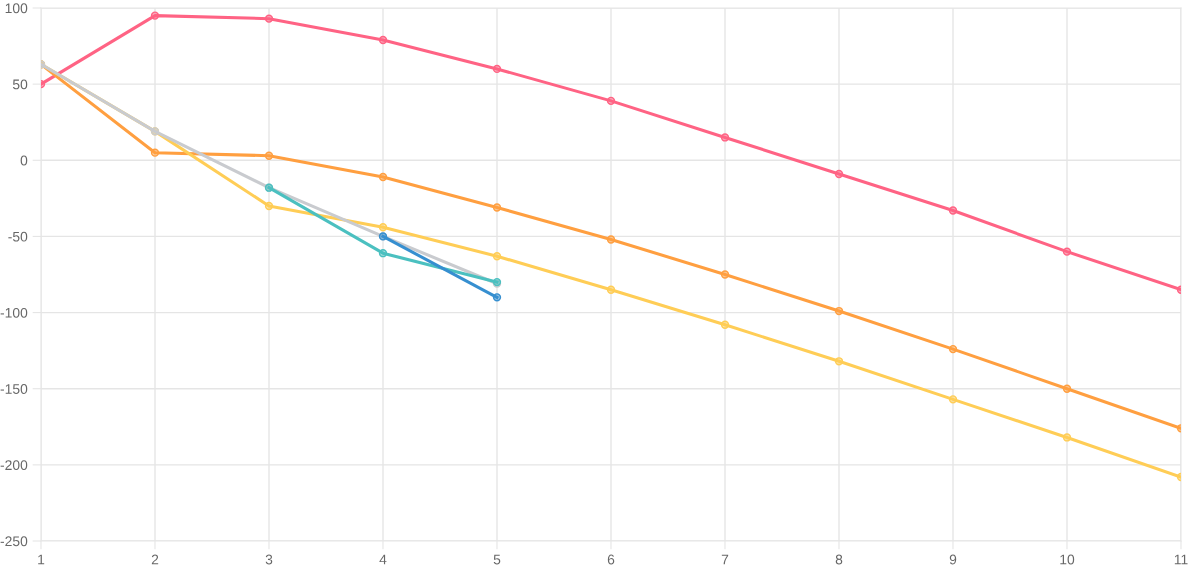  Describe the element at coordinates (497, 559) in the screenshot. I see `x-tick-label: 5` at that location.